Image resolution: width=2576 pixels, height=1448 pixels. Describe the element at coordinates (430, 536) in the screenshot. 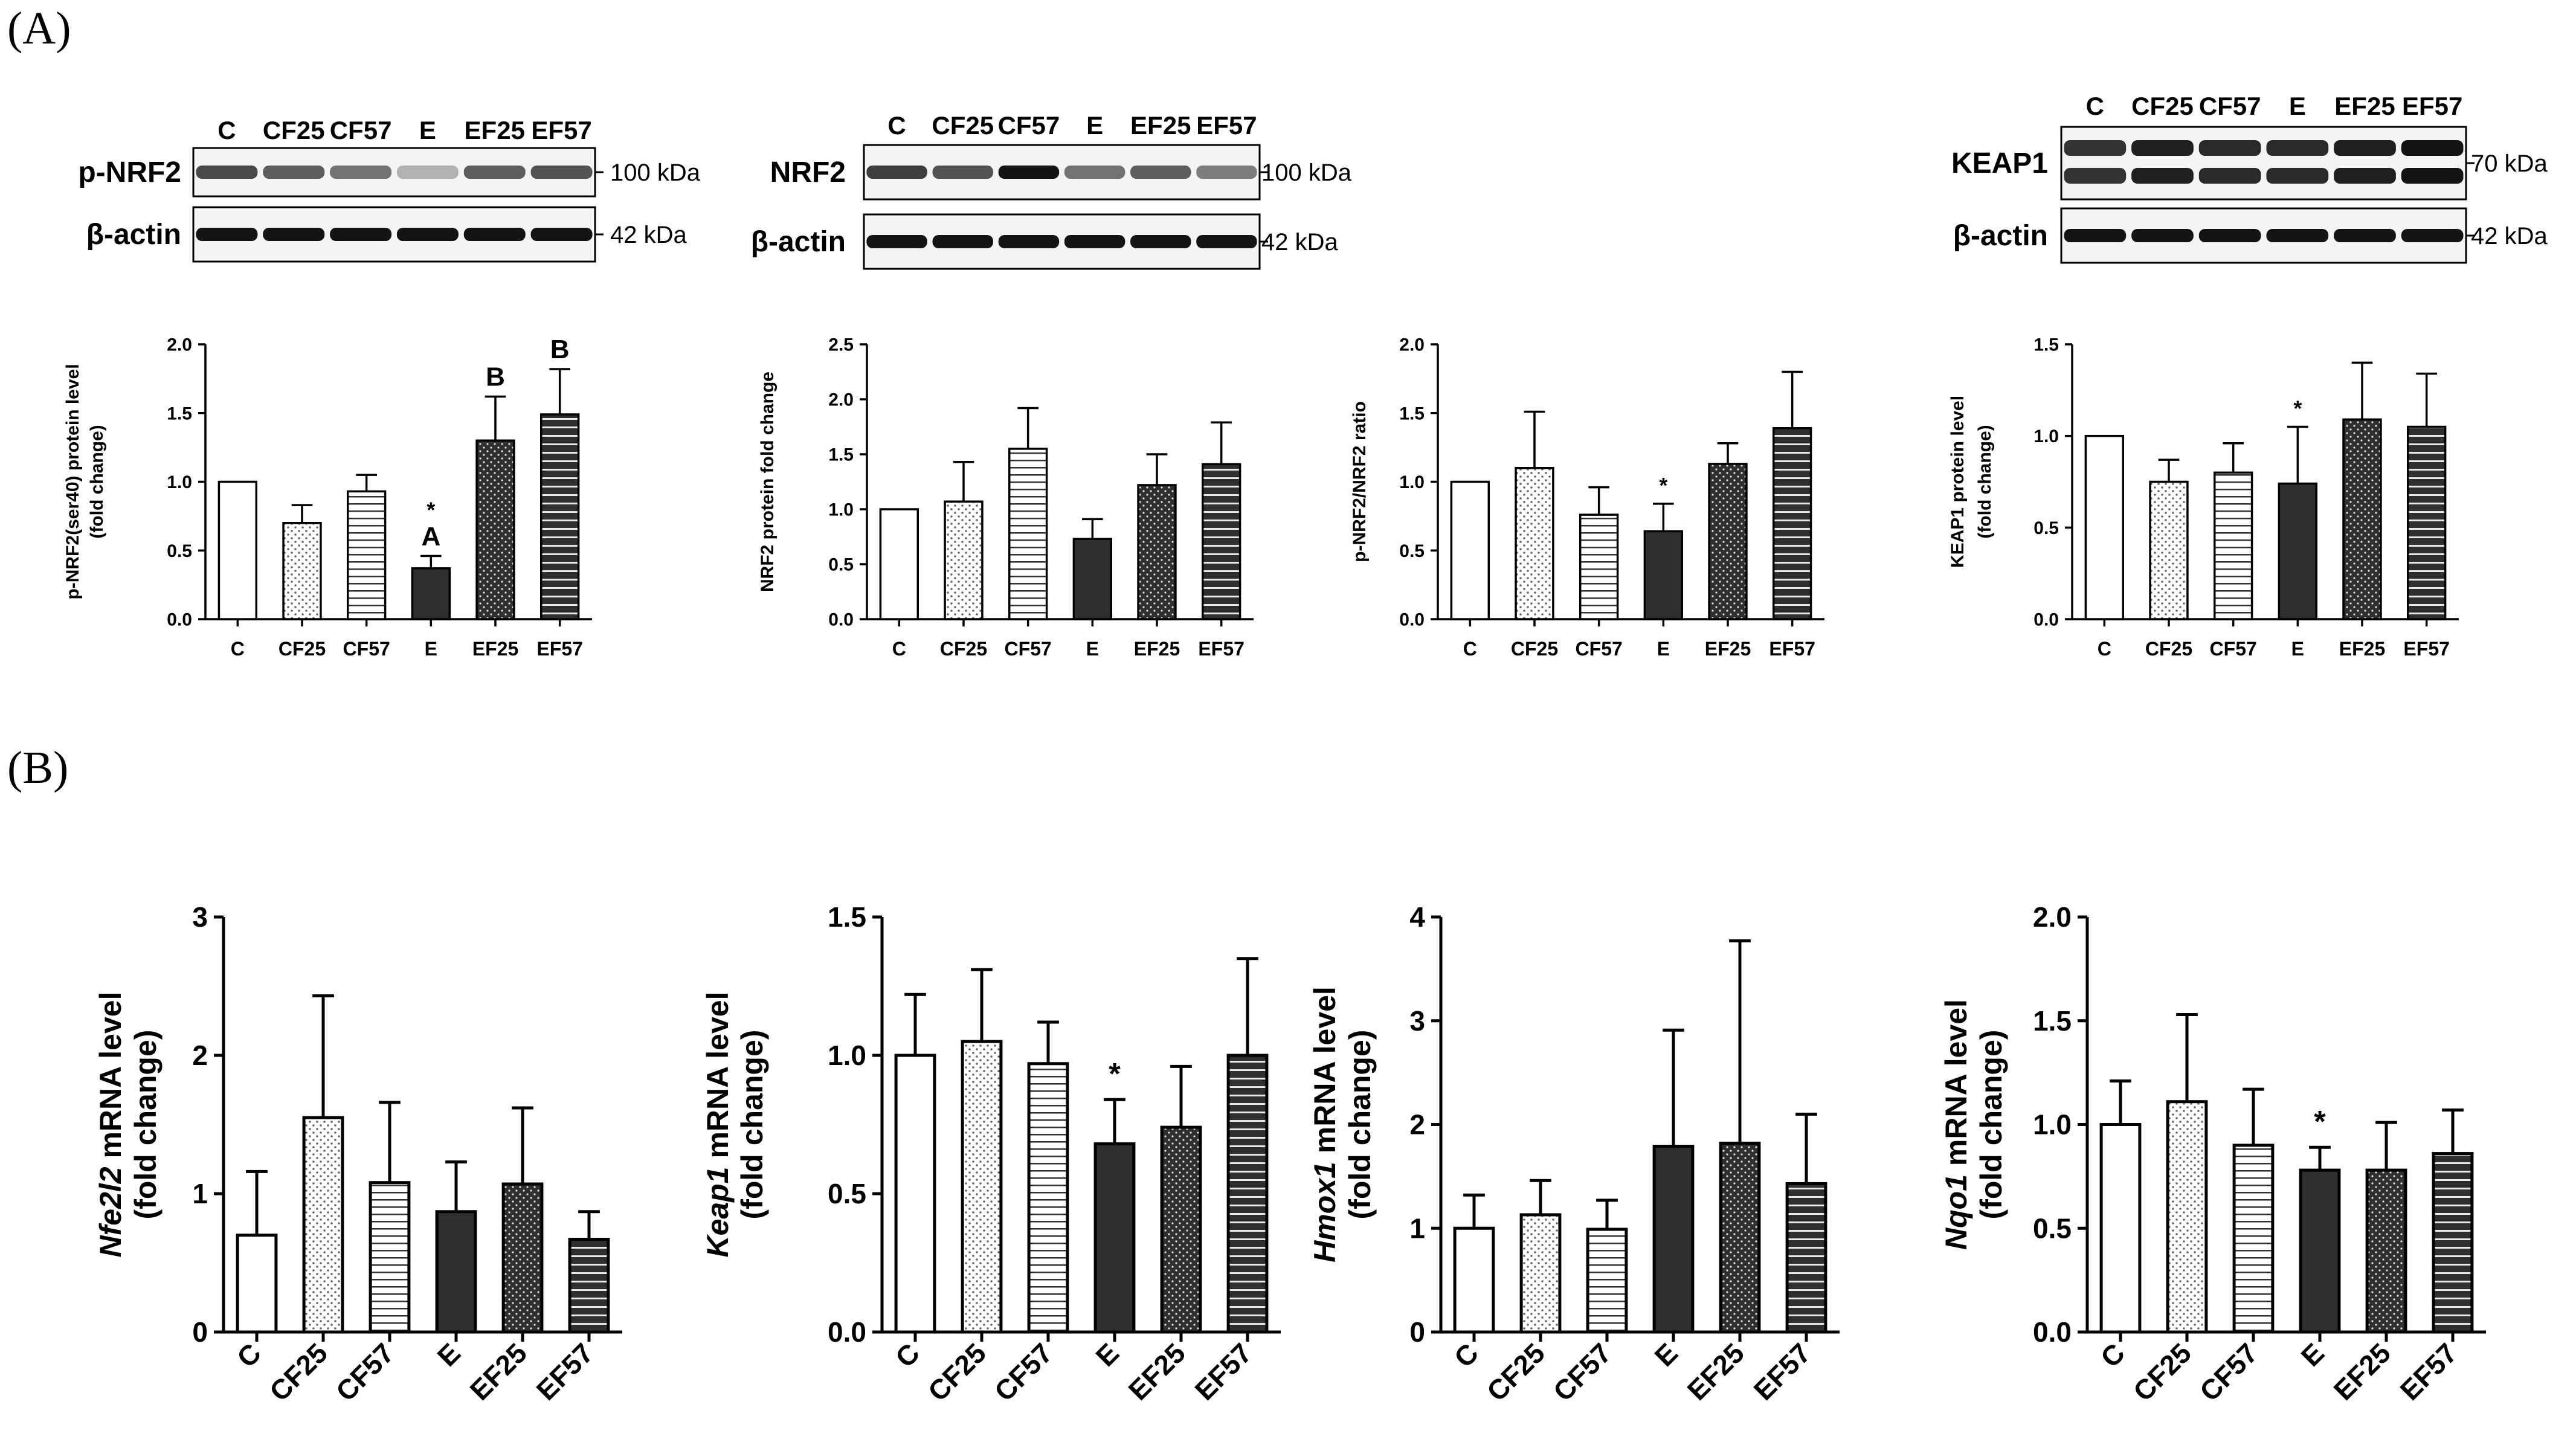

I see `significance-letter: A` at that location.